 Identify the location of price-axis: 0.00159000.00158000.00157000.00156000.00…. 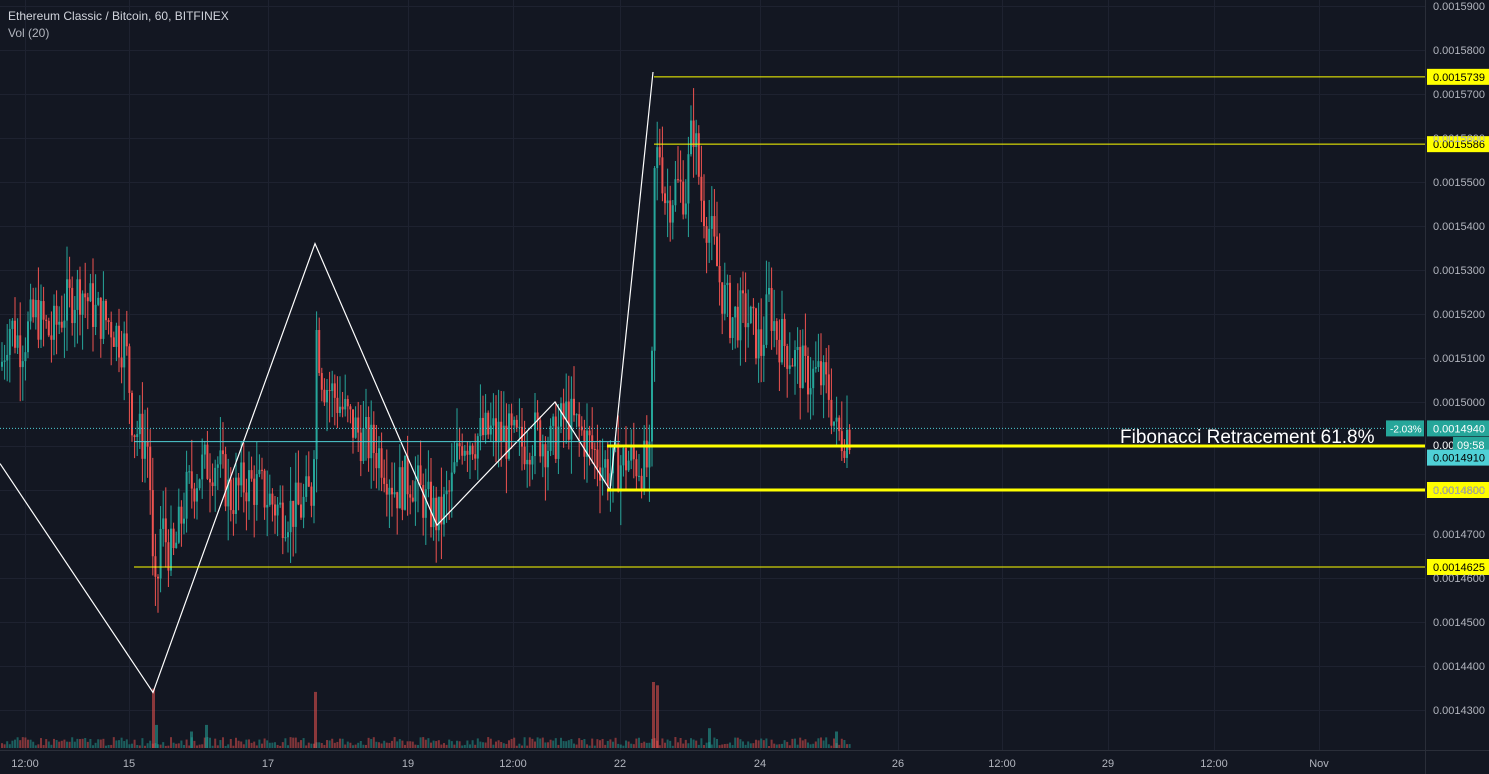
(1459, 359).